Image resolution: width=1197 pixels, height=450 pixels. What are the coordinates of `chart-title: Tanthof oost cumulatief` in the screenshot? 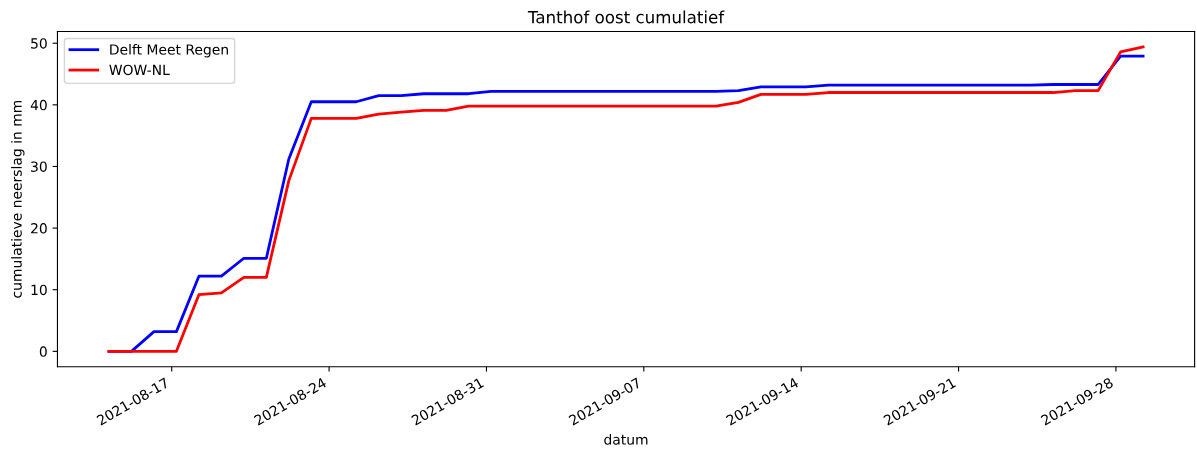 It's located at (626, 17).